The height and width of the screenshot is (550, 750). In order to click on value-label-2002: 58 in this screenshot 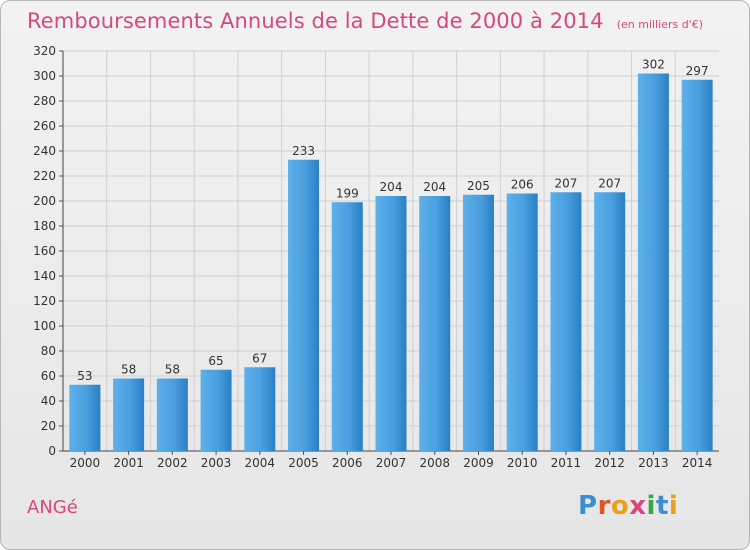, I will do `click(172, 370)`.